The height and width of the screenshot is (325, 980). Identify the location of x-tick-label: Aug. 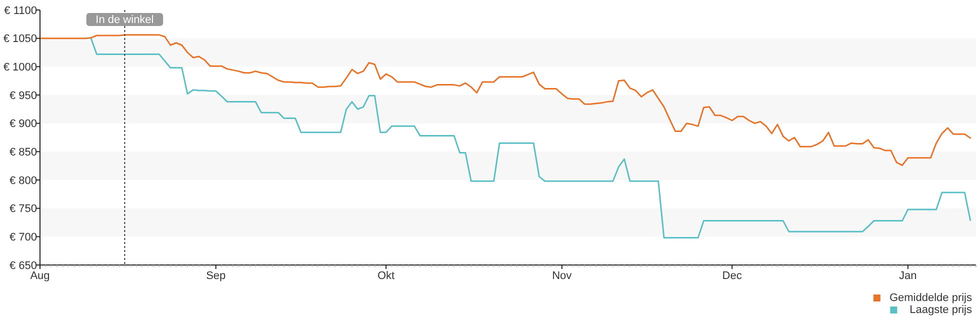
(40, 276).